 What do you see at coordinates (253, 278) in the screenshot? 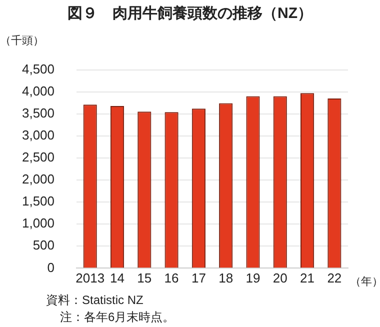
I see `x-tick-label: 19` at bounding box center [253, 278].